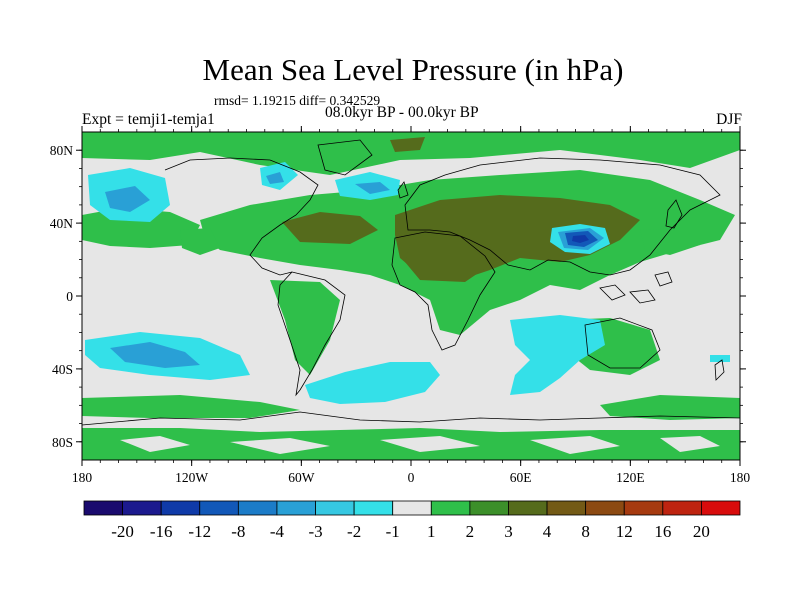  What do you see at coordinates (275, 178) in the screenshot?
I see `hudson-core` at bounding box center [275, 178].